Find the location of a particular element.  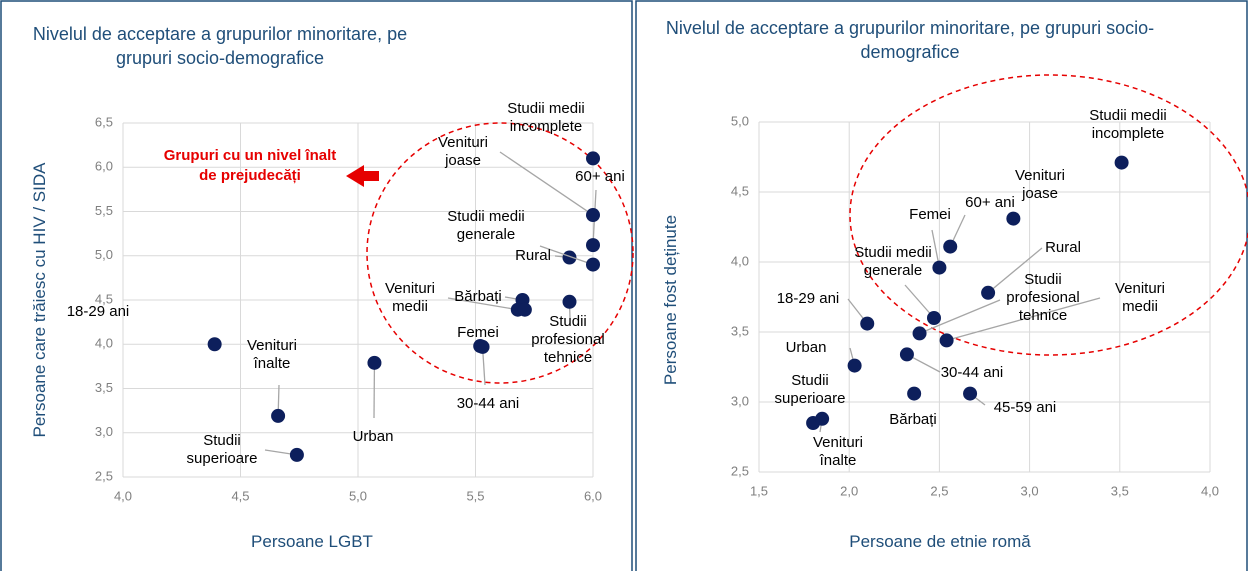

x-tick-label: 4,5 is located at coordinates (240, 495).